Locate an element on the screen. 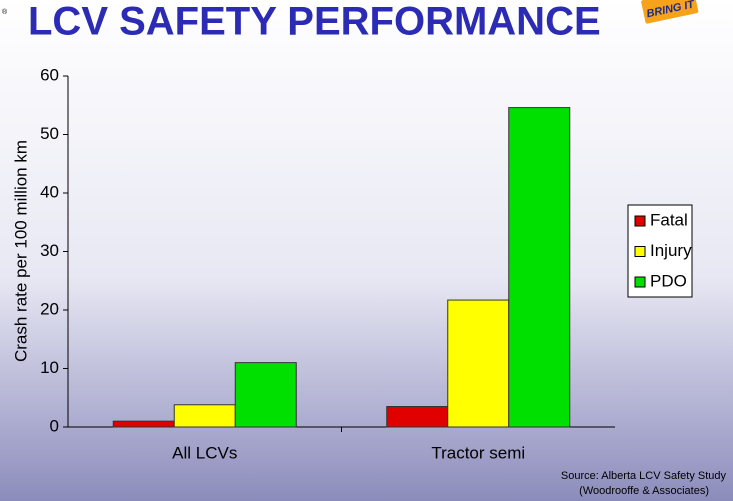 This screenshot has width=733, height=501. x-tick-label: All LCVs is located at coordinates (204, 452).